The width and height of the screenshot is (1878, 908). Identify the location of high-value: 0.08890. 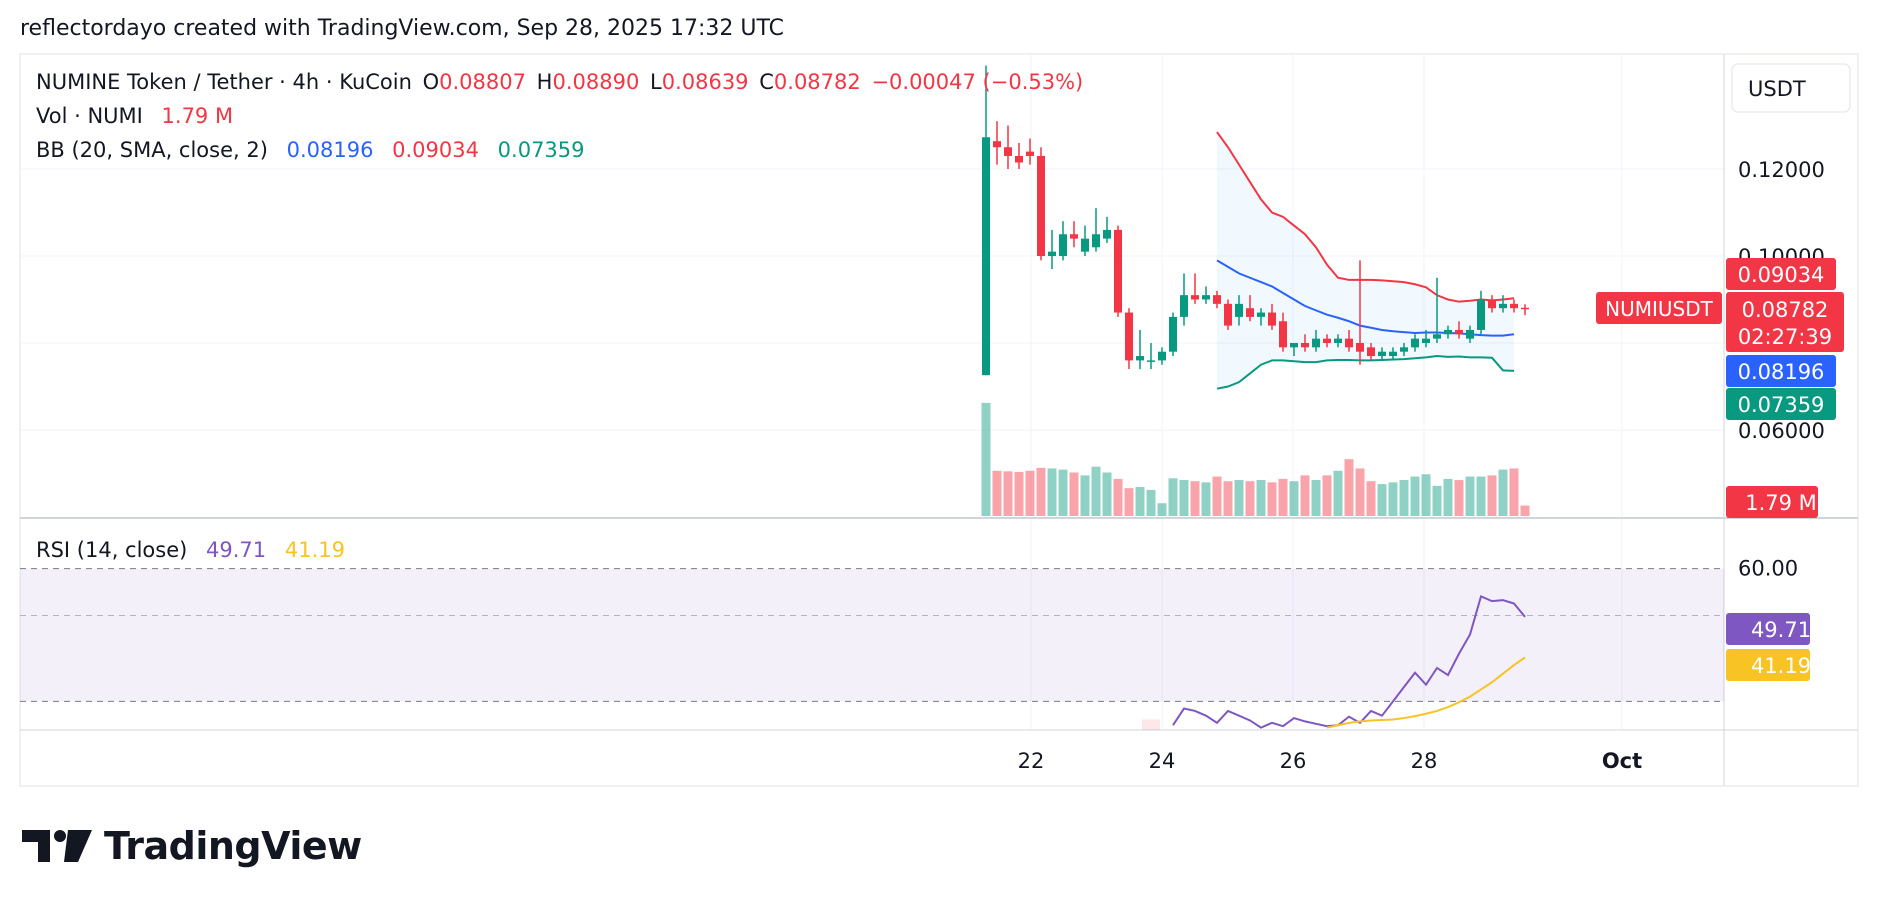
(596, 82).